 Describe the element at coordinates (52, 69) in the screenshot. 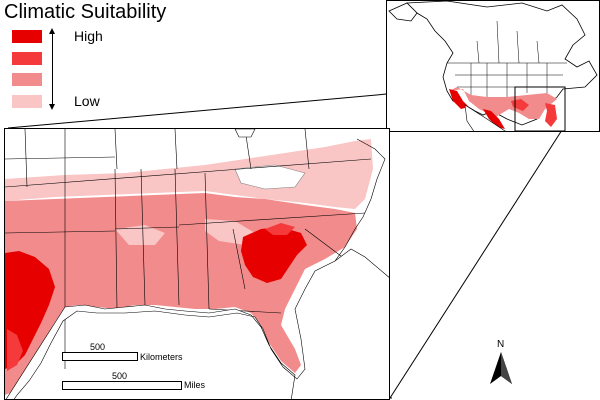

I see `legend-axis-line` at that location.